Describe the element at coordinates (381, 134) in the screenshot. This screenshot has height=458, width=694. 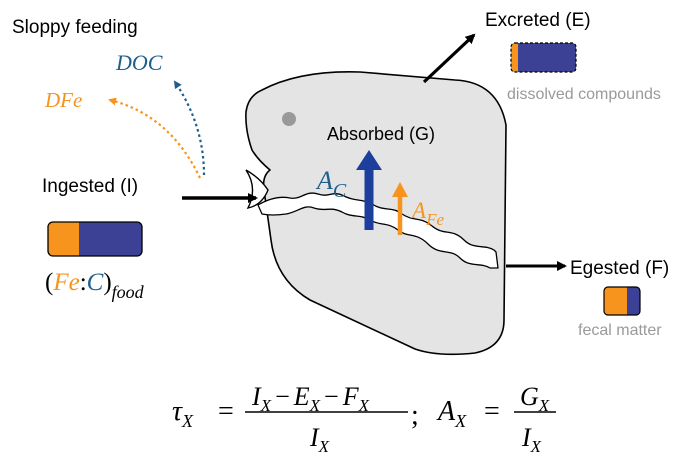
I see `absorbed-label: Absorbed (G)` at that location.